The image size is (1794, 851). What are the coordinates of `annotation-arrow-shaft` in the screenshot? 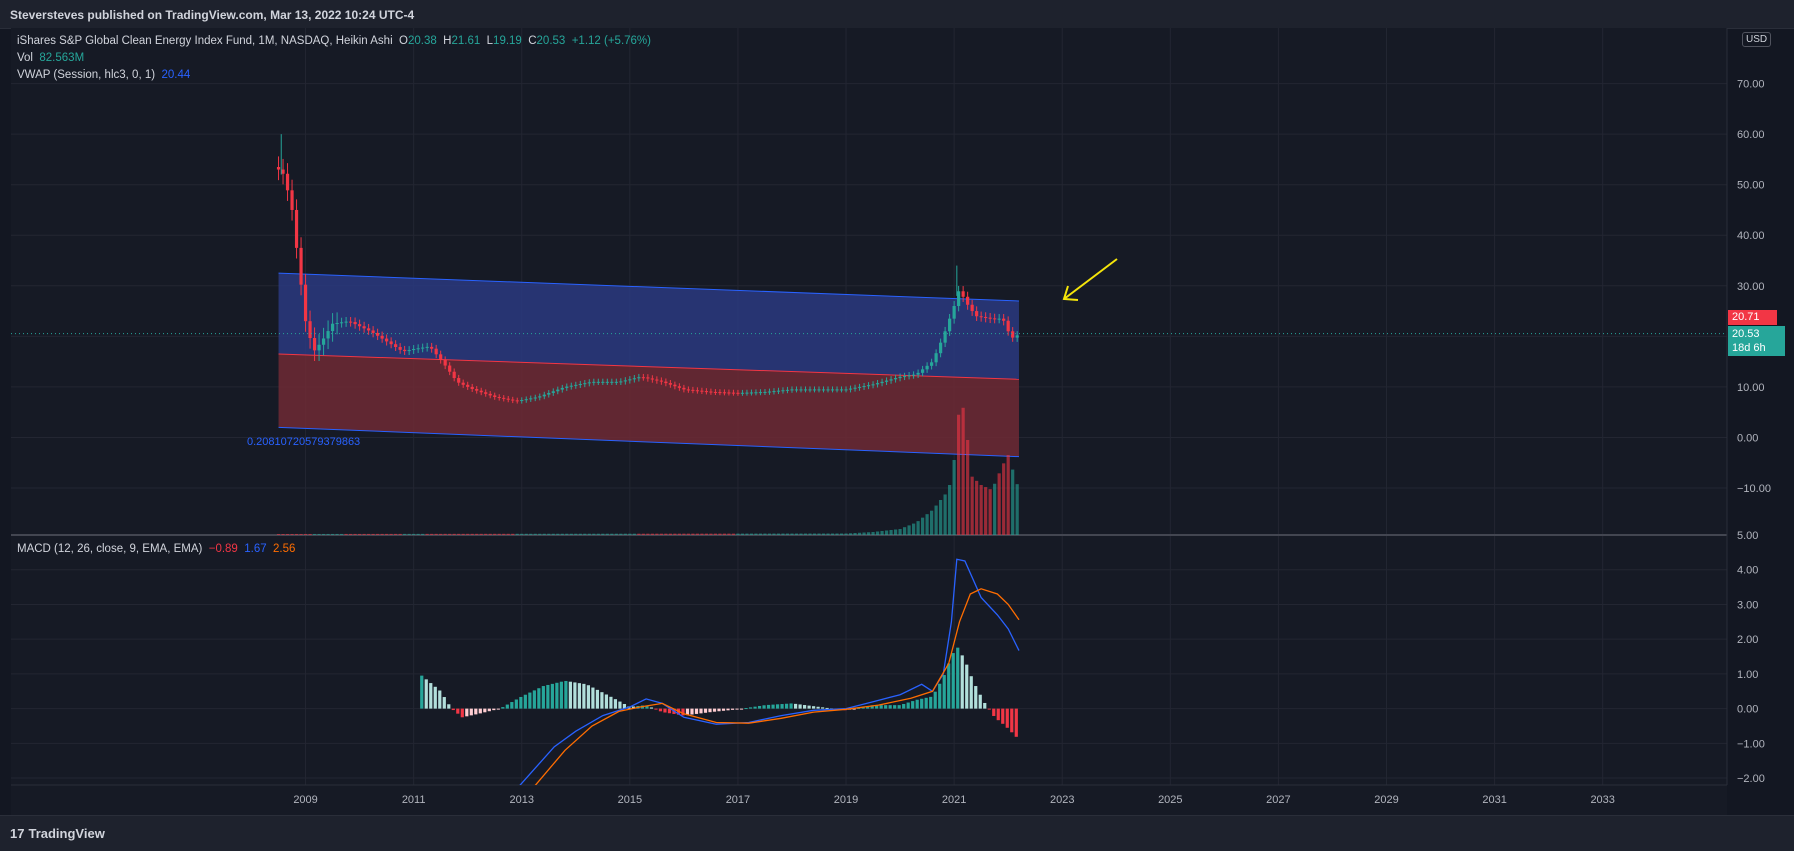 It's located at (1090, 279).